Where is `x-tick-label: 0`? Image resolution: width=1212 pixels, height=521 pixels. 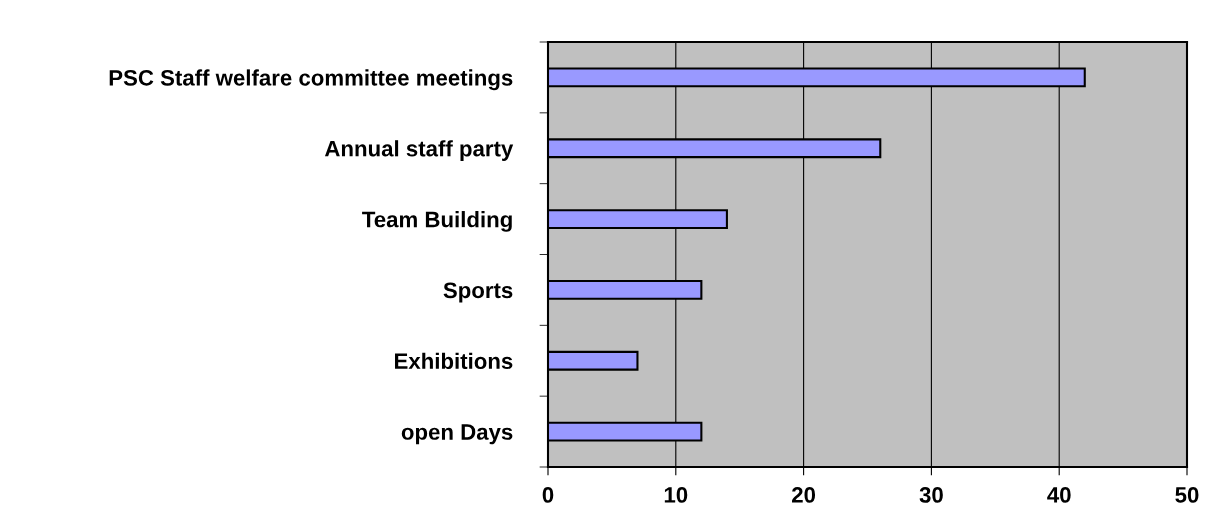
x-tick-label: 0 is located at coordinates (548, 495).